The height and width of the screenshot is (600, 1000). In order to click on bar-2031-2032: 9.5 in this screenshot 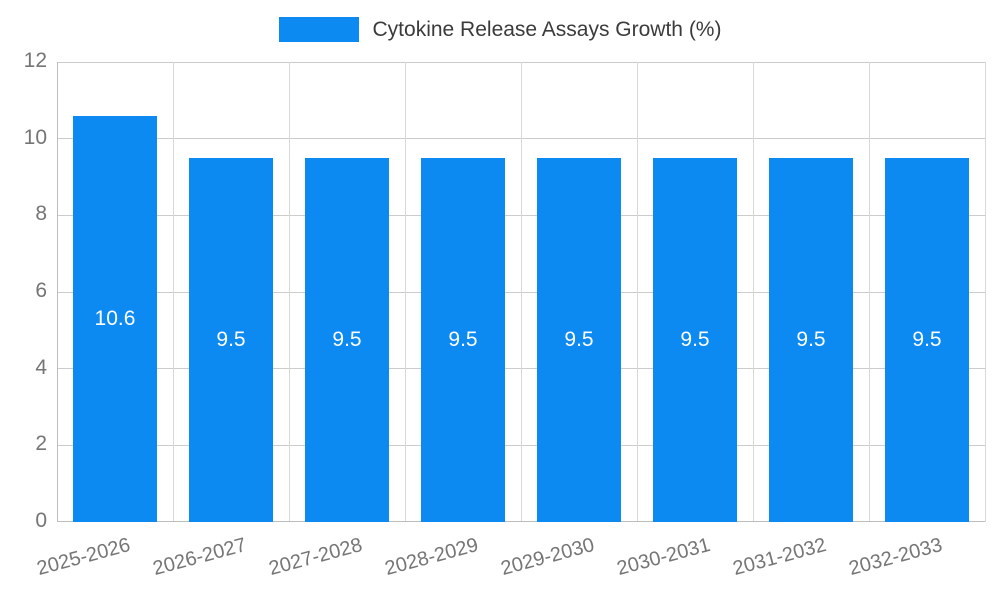, I will do `click(811, 339)`.